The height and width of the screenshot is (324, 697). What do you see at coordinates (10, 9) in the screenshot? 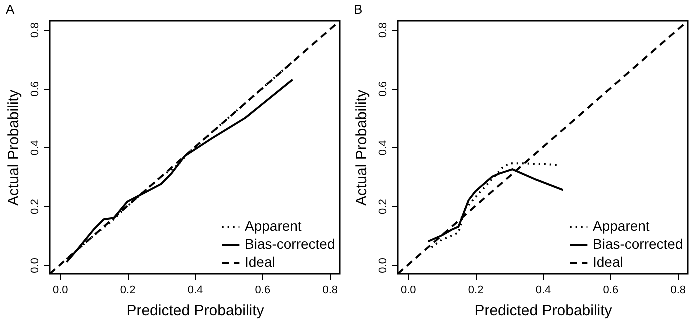
I see `chart-title: A` at bounding box center [10, 9].